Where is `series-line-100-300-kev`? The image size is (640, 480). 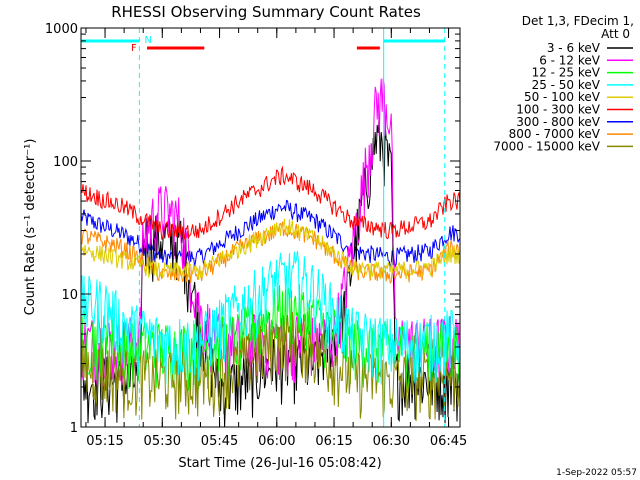 series-line-100-300-kev is located at coordinates (270, 202).